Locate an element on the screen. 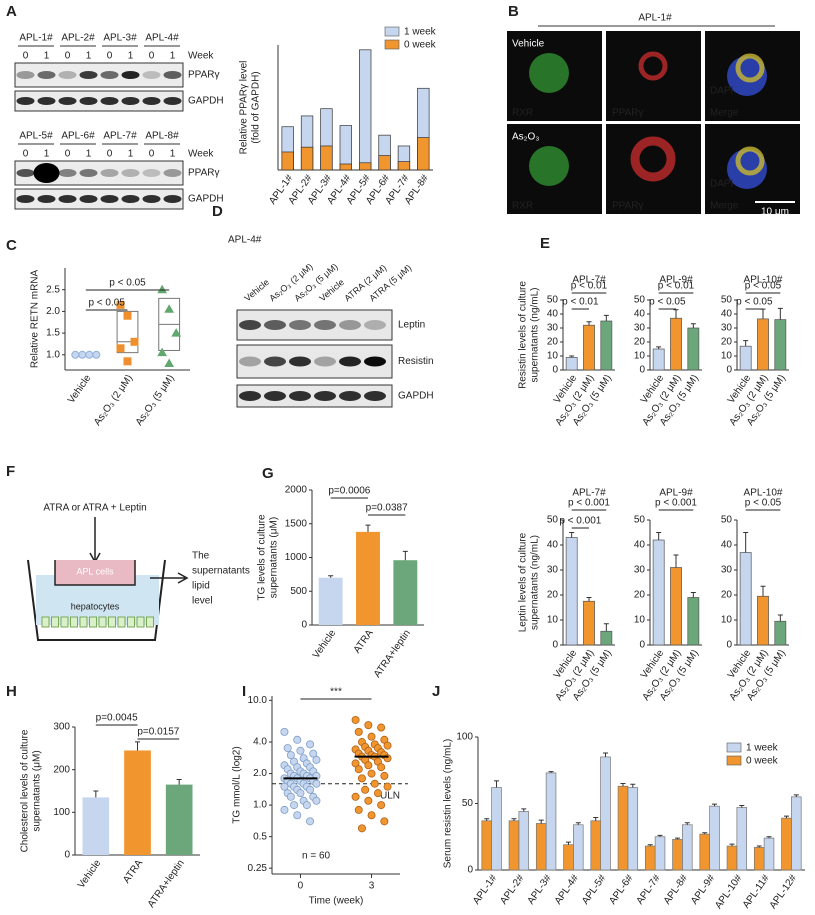  x-tick-label: APL-12# is located at coordinates (784, 891).